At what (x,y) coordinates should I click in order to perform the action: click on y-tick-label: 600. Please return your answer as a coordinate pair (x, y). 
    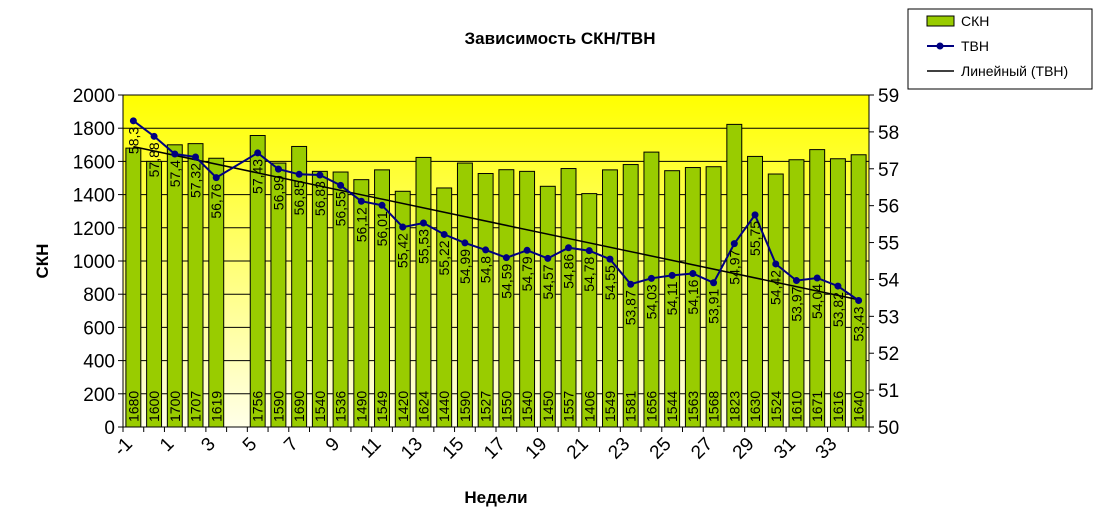
    Looking at the image, I should click on (99, 328).